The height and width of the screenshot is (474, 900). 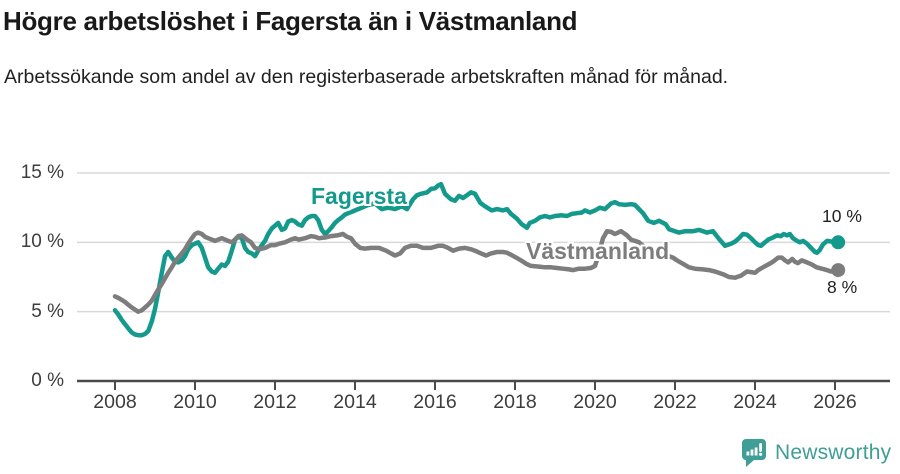 What do you see at coordinates (755, 402) in the screenshot?
I see `x-axis-tick-label: 2024` at bounding box center [755, 402].